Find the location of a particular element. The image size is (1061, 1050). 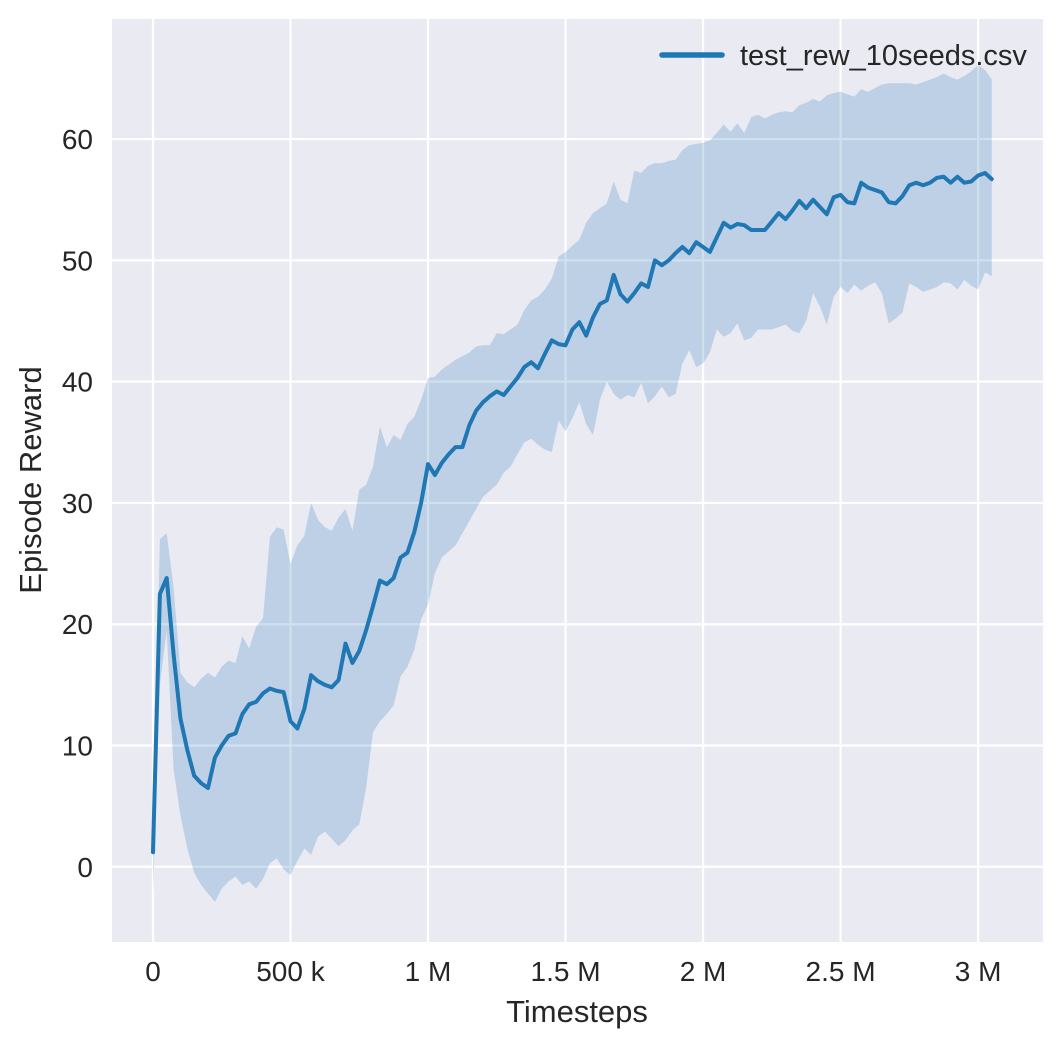

y-tick-label: 10 is located at coordinates (77, 746).